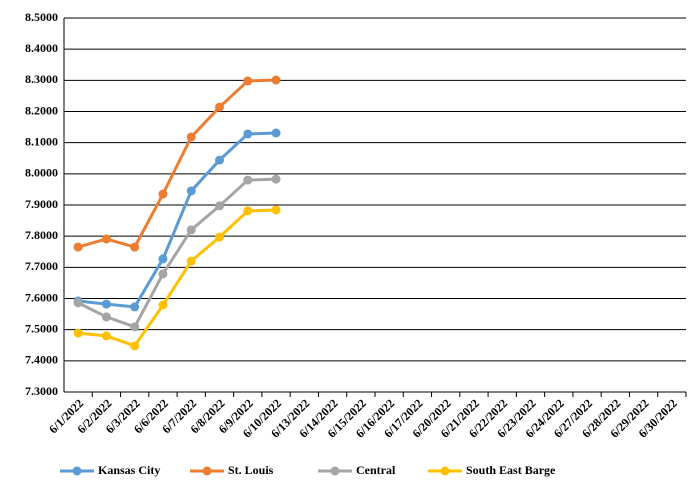 The height and width of the screenshot is (485, 690). What do you see at coordinates (41, 297) in the screenshot?
I see `y-tick-label: 7.6000` at bounding box center [41, 297].